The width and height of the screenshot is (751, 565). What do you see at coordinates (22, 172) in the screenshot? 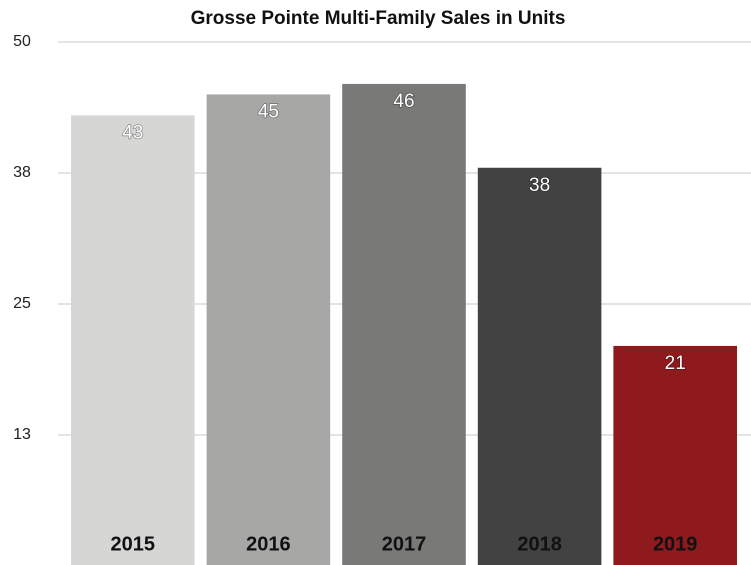
I see `y-tick-label: 38` at bounding box center [22, 172].